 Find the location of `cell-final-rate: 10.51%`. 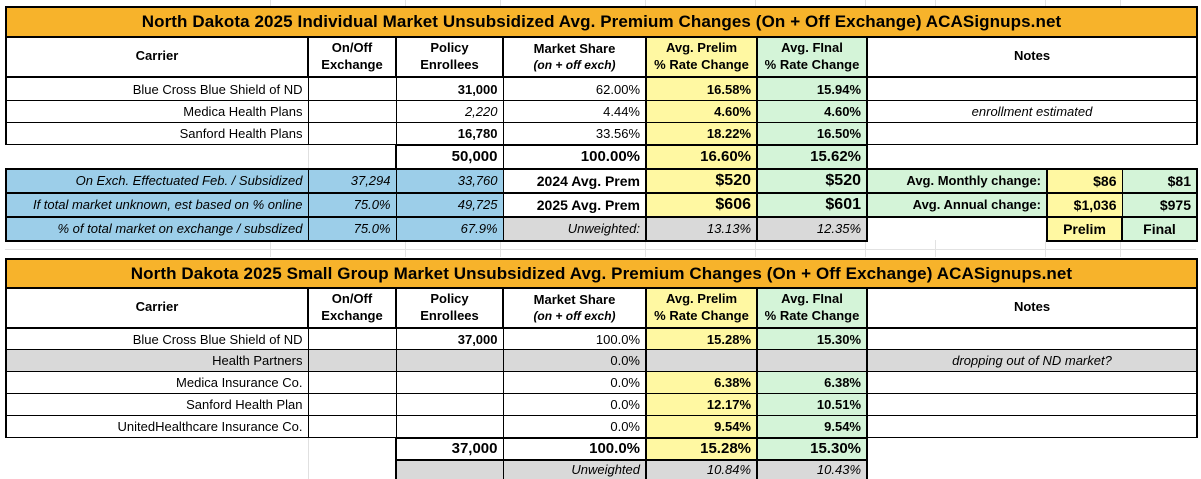

cell-final-rate: 10.51% is located at coordinates (812, 405).